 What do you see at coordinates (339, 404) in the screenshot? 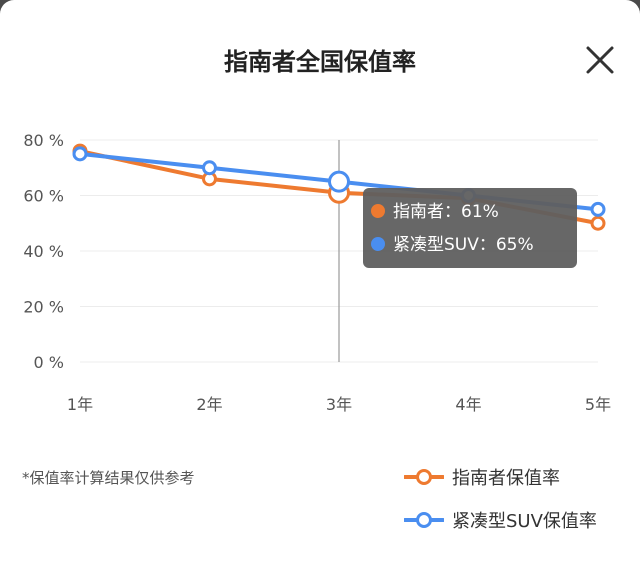
I see `x-tick-label: 3年` at bounding box center [339, 404].